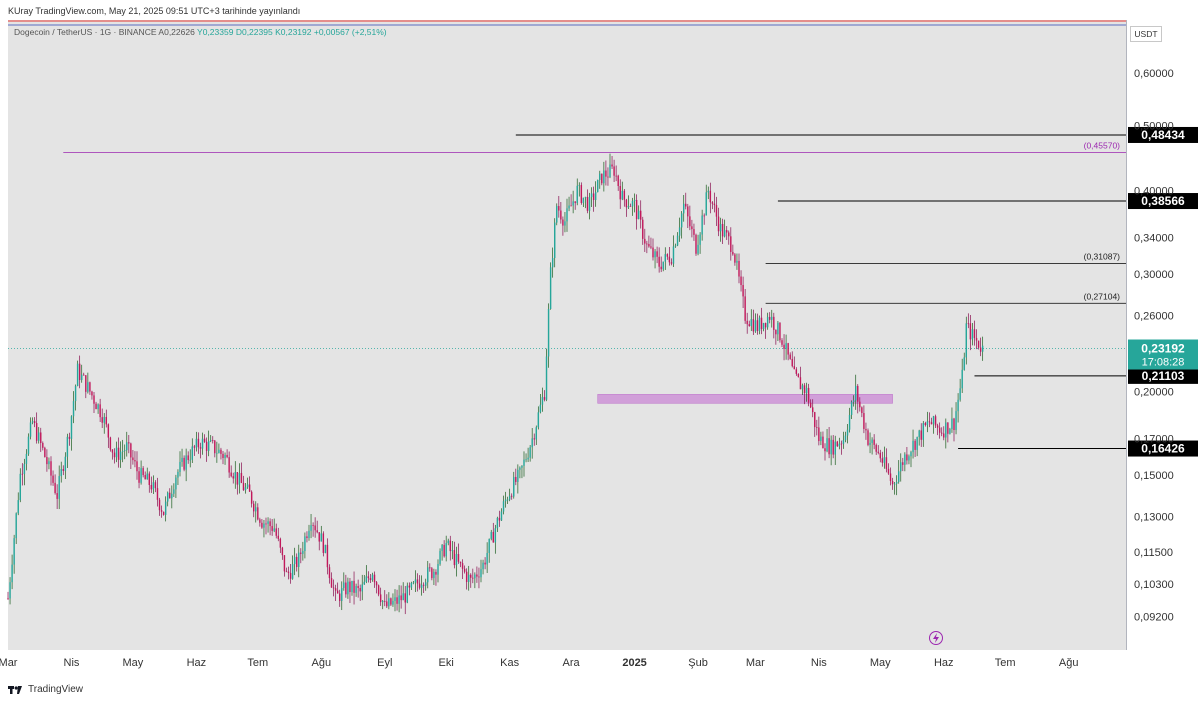 Image resolution: width=1200 pixels, height=704 pixels. What do you see at coordinates (133, 663) in the screenshot?
I see `x-tick-label: May` at bounding box center [133, 663].